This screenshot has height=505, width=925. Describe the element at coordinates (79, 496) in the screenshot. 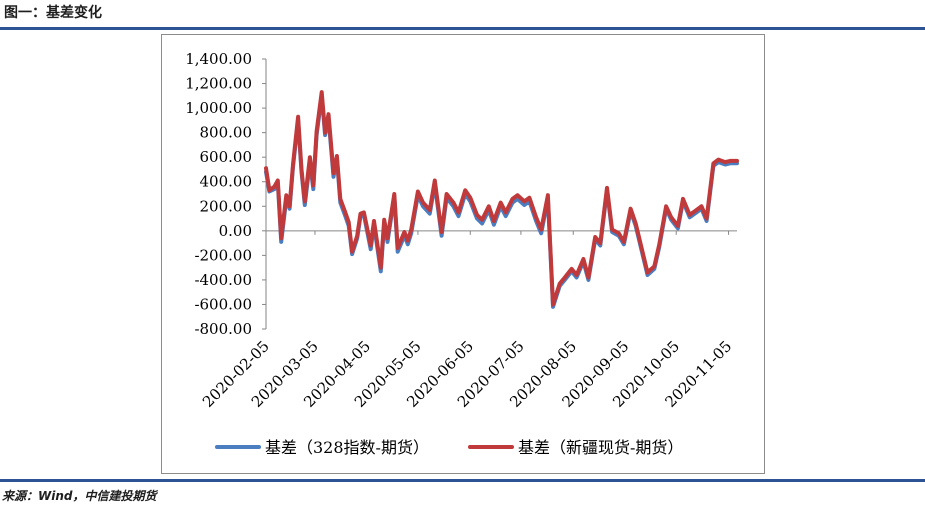

I see `source-note: 来源：Wind，中信建投期货` at that location.